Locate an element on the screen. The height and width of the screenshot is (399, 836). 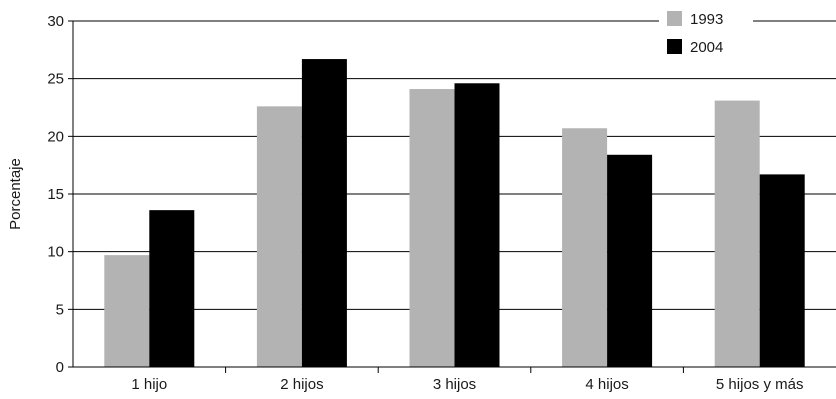
y-tick-label: 10 is located at coordinates (55, 252).